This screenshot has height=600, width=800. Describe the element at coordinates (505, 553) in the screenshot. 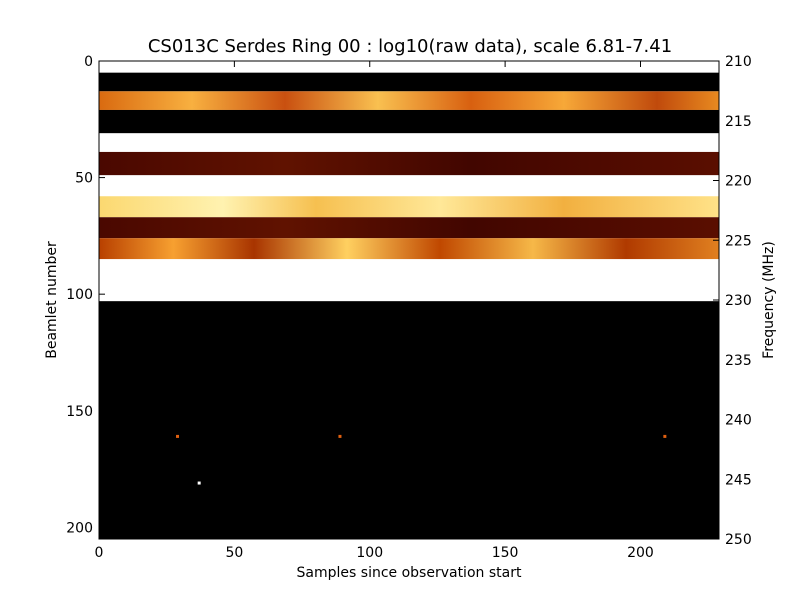

I see `x-tick-label: 150` at that location.